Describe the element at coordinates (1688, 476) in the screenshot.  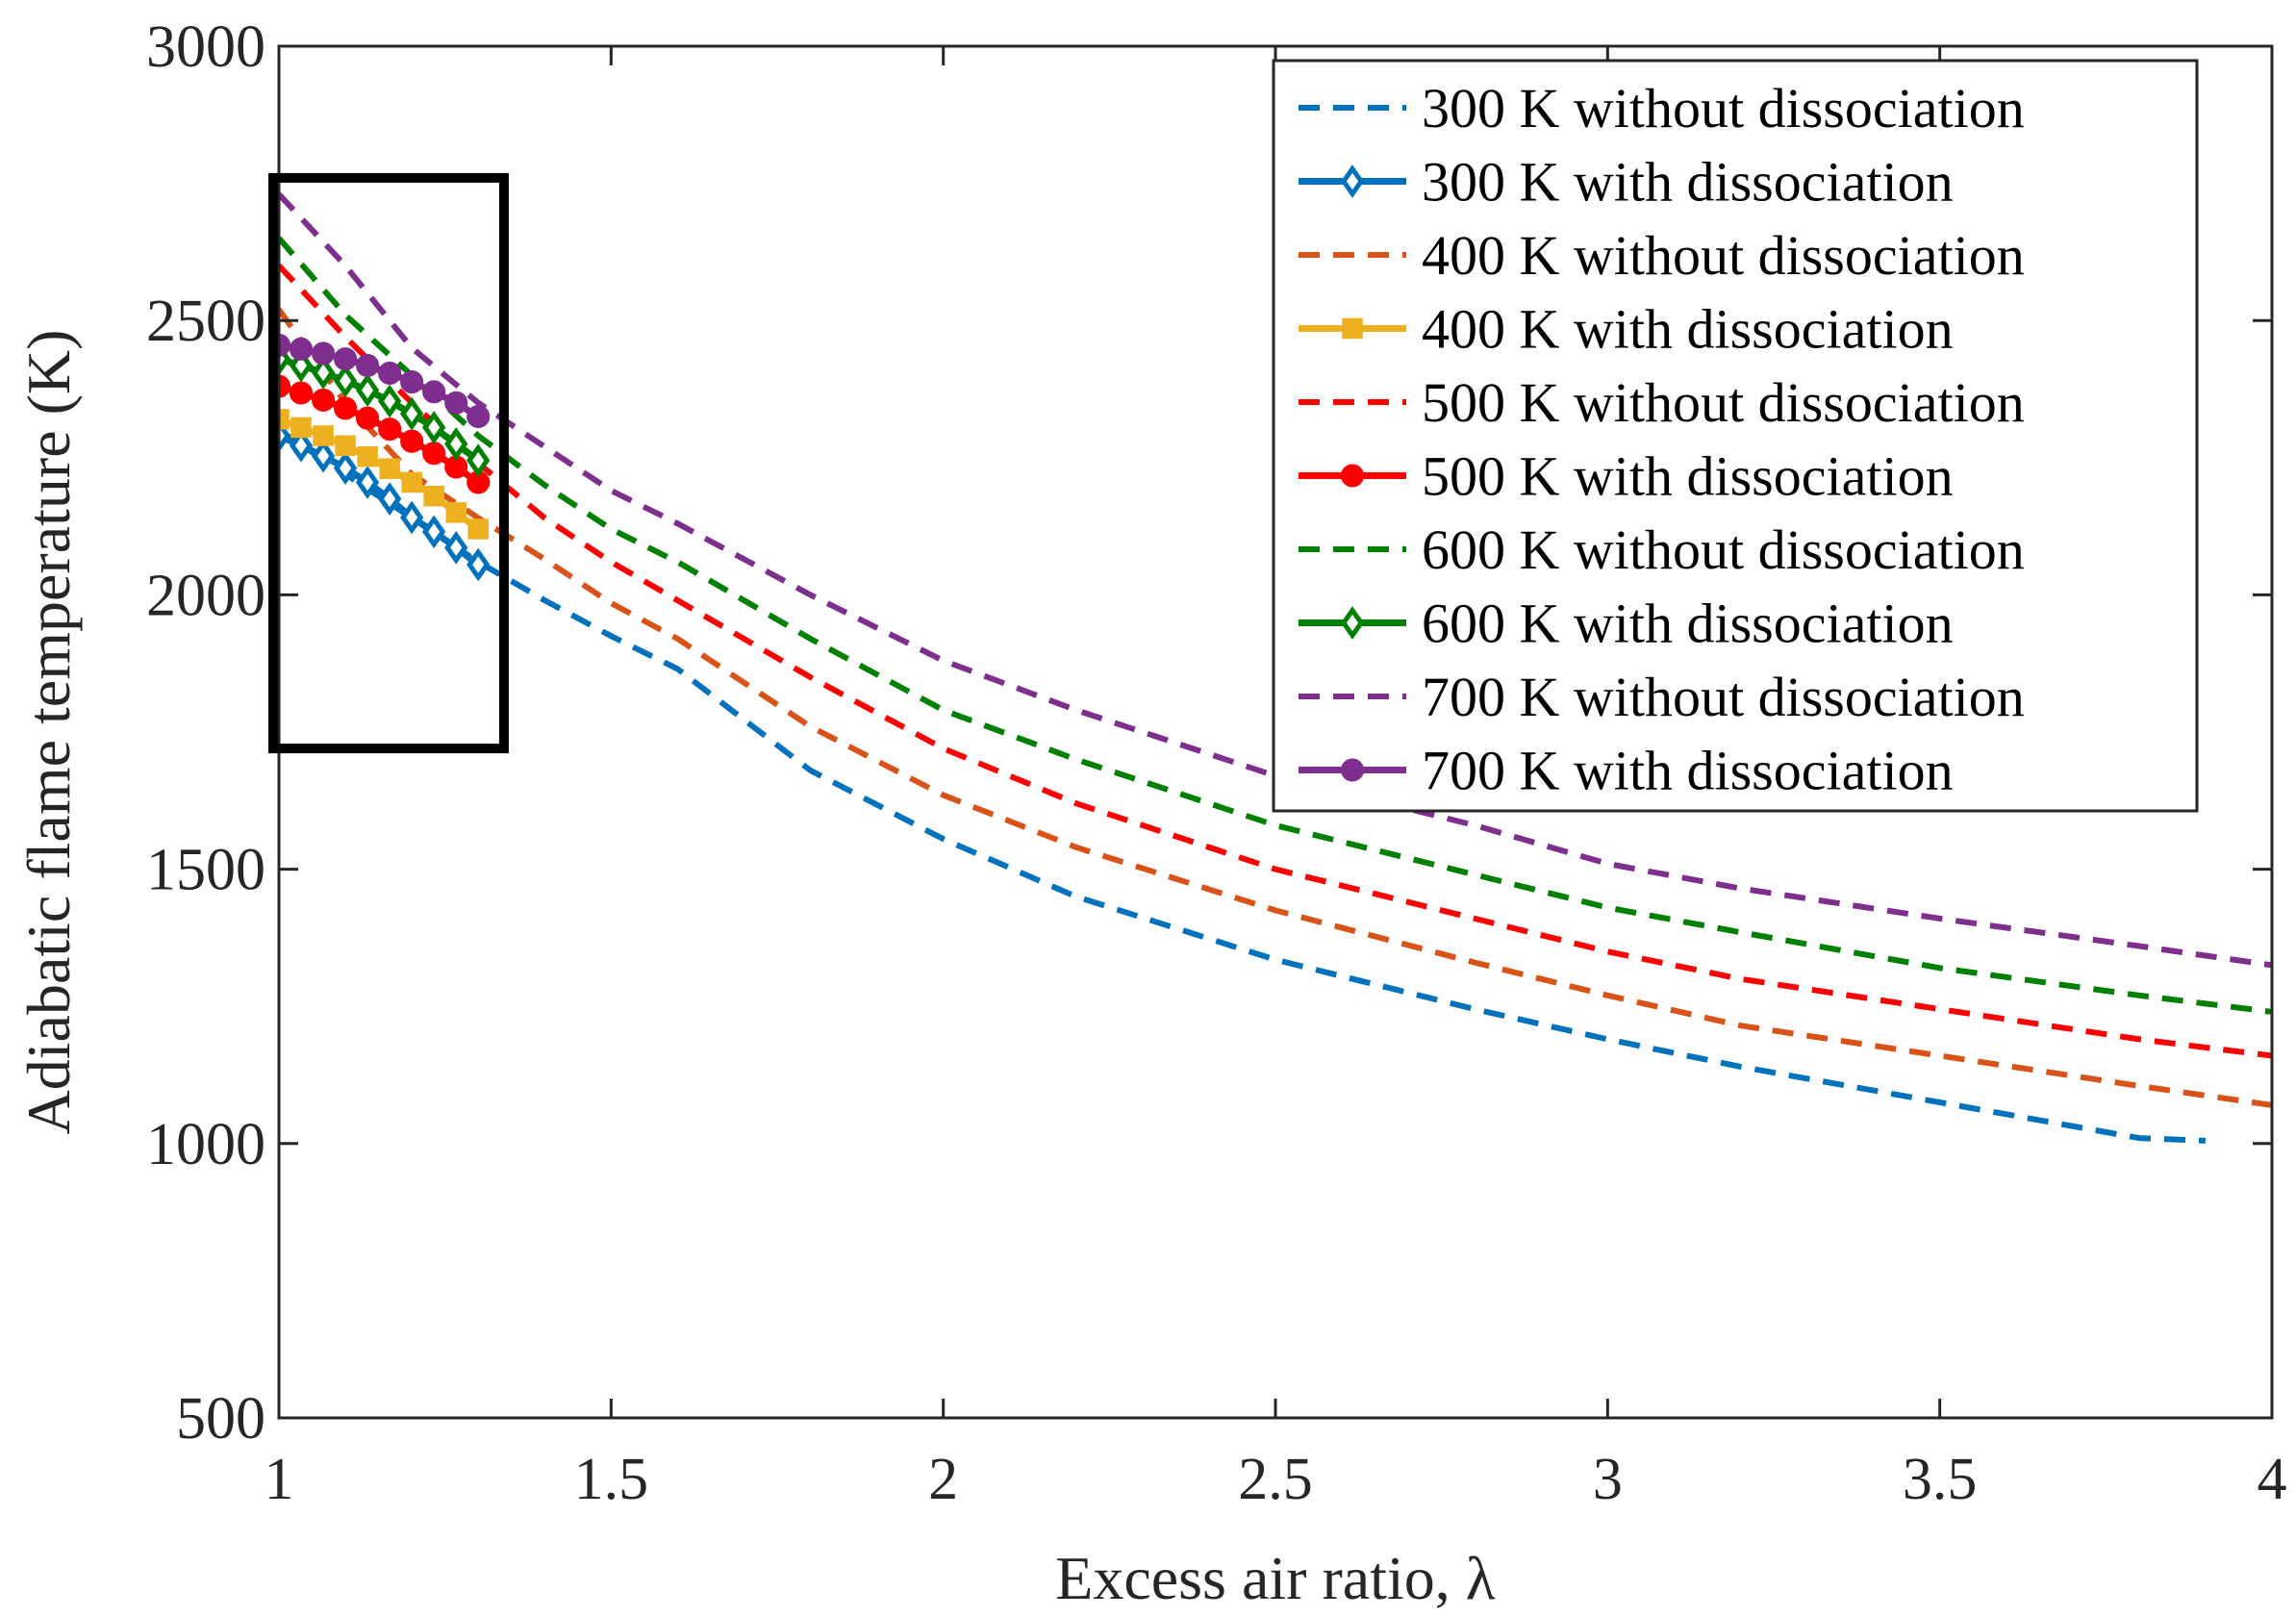
I see `legend-label: 500 K with dissociation` at that location.